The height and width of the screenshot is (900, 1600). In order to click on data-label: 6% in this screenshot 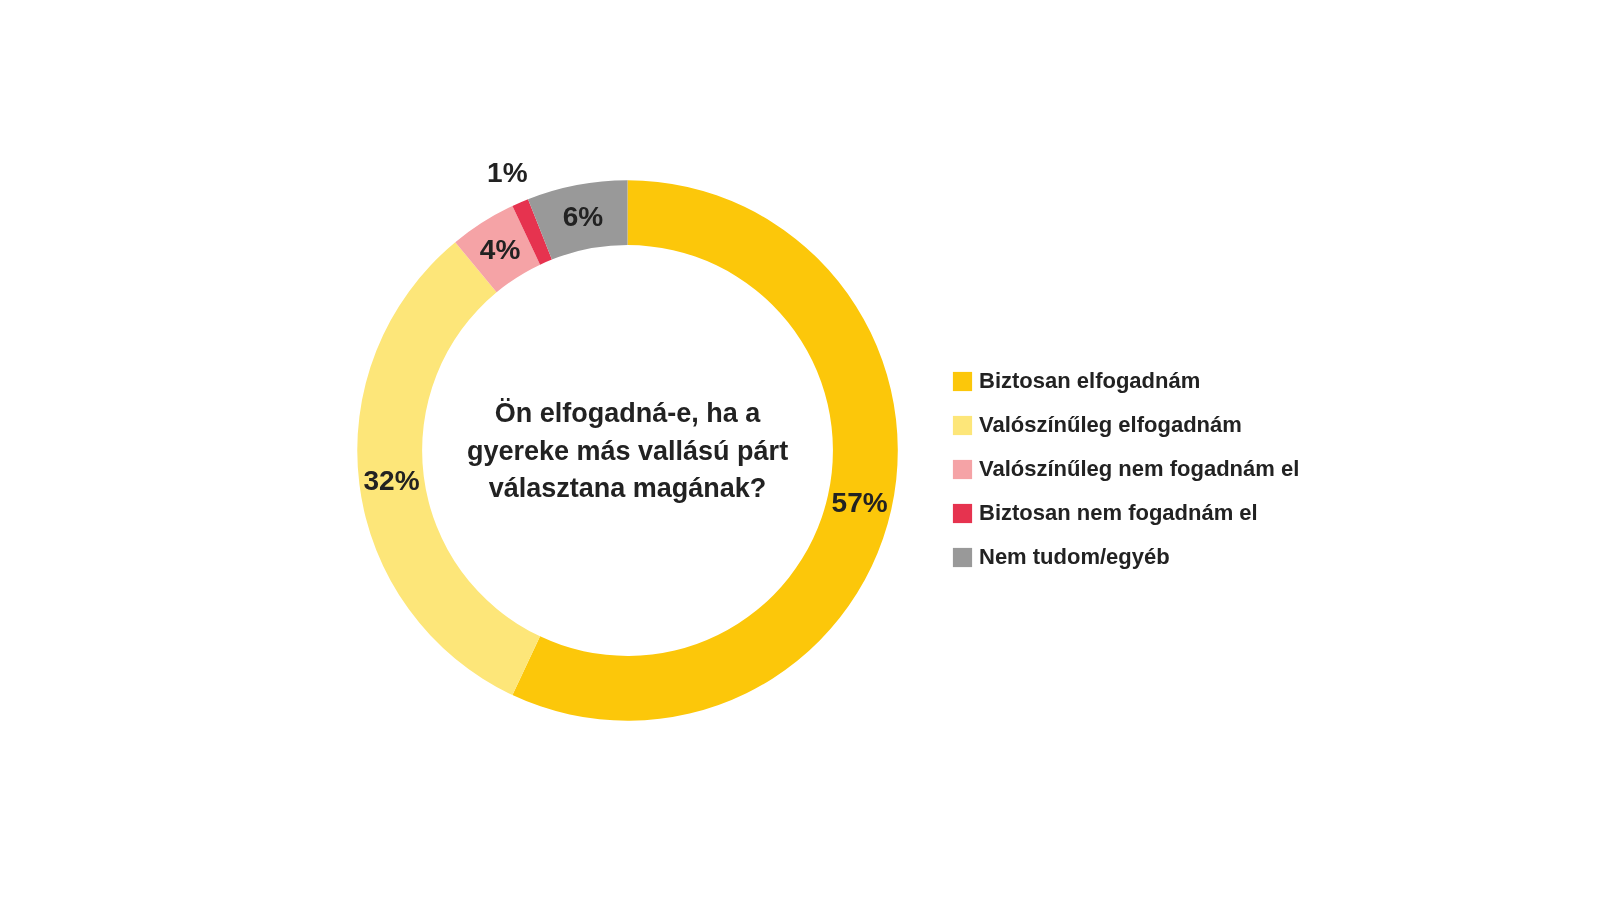, I will do `click(583, 217)`.